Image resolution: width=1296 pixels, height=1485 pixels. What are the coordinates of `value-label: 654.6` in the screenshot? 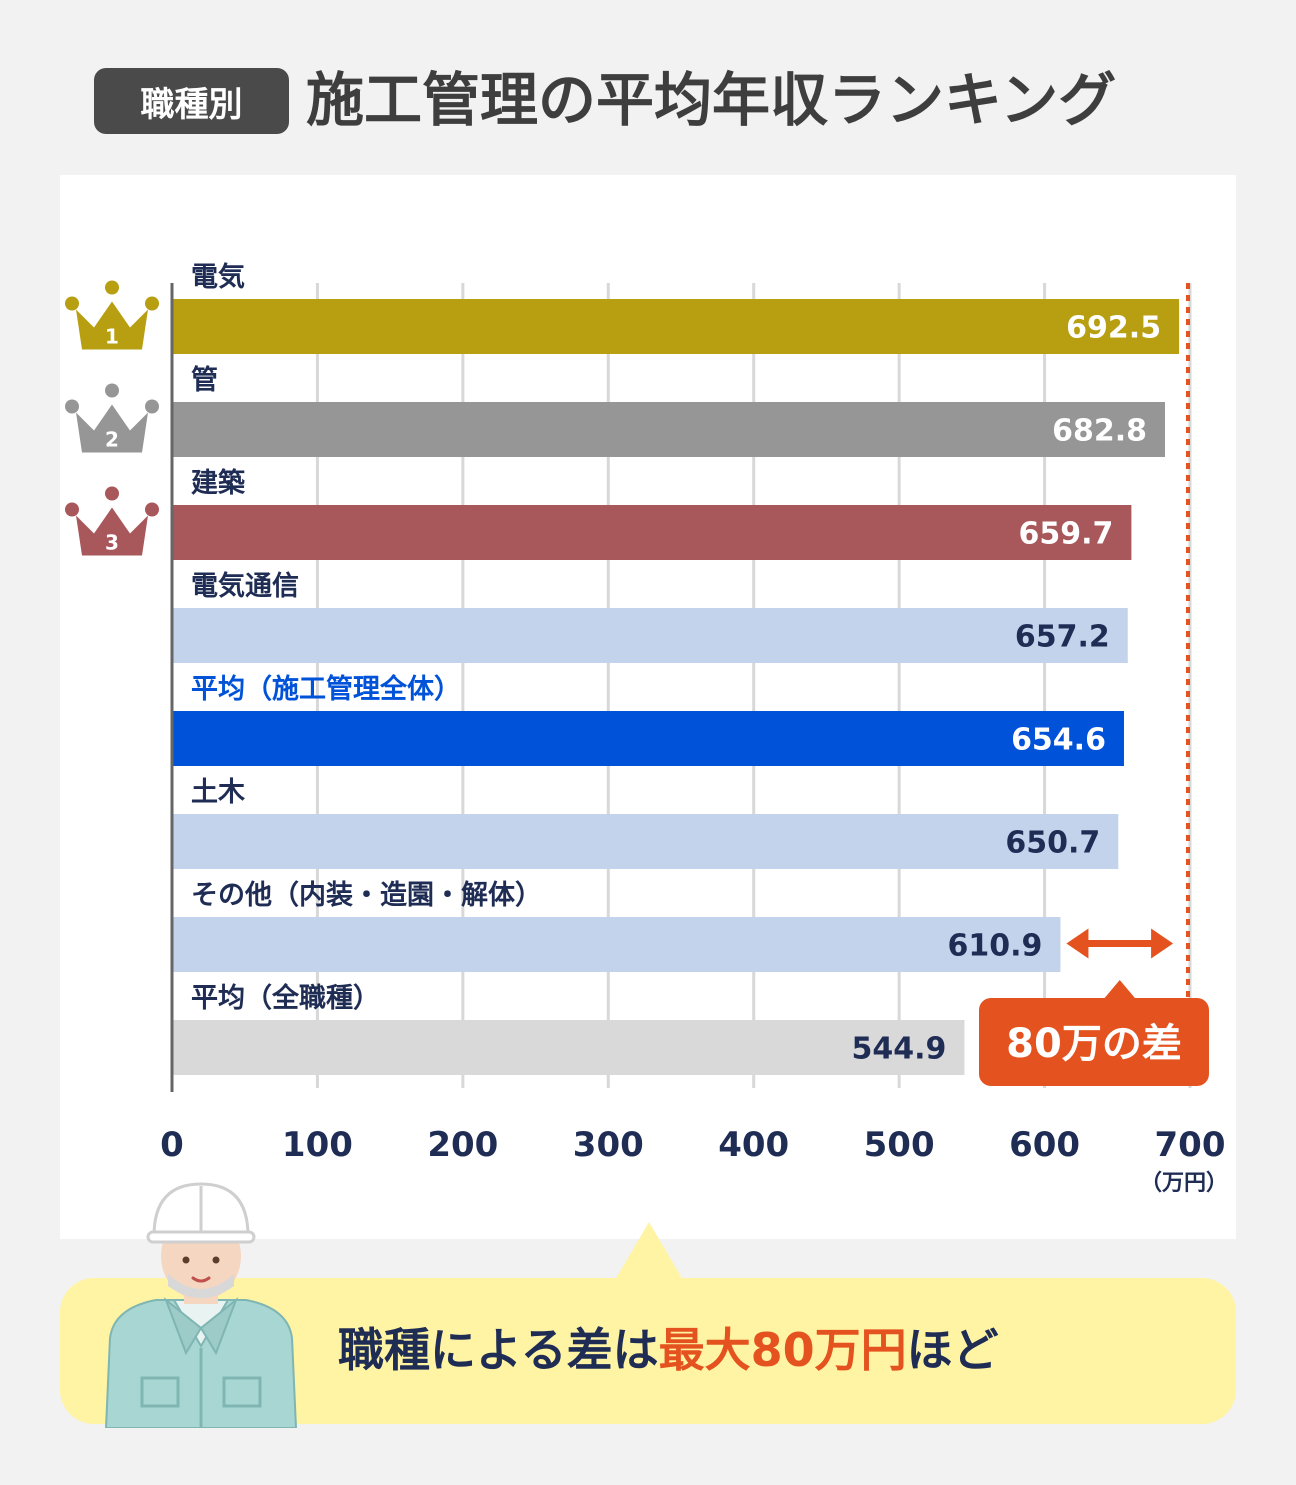 It's located at (1058, 740).